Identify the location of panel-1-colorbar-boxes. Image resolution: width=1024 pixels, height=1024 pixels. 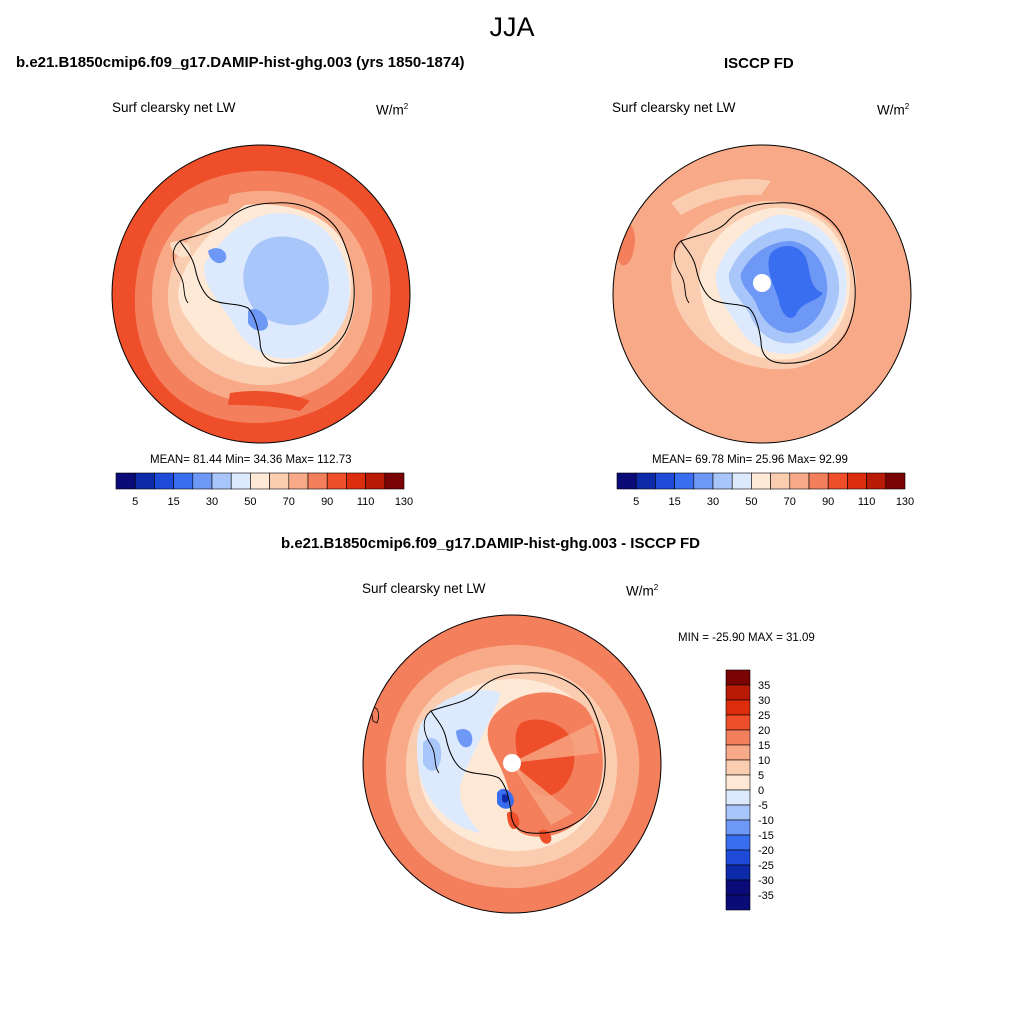
(260, 481).